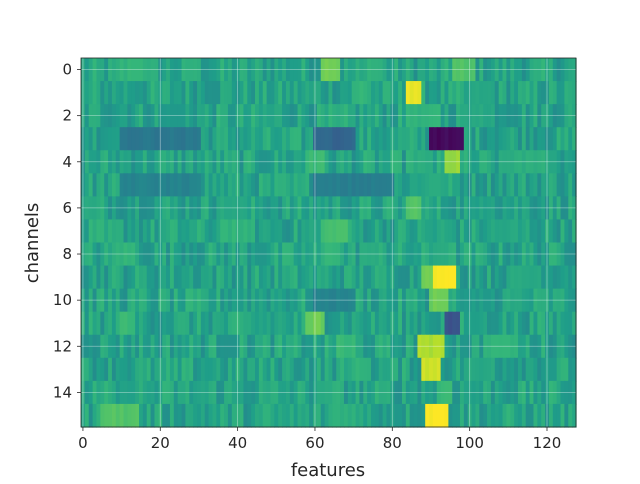  What do you see at coordinates (67, 162) in the screenshot?
I see `y-tick-label: 4` at bounding box center [67, 162].